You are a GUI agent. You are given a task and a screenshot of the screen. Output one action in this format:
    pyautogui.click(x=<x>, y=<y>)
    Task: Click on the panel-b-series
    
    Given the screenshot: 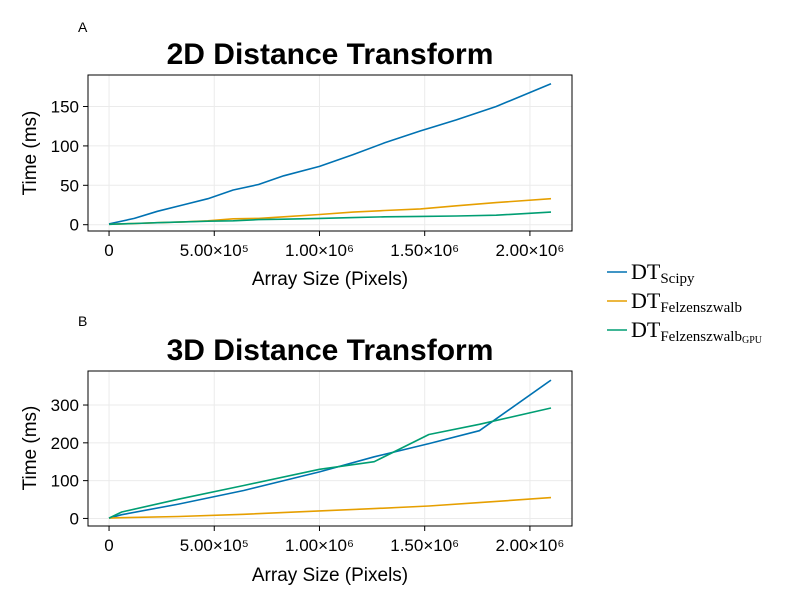 What is the action you would take?
    pyautogui.click(x=330, y=449)
    